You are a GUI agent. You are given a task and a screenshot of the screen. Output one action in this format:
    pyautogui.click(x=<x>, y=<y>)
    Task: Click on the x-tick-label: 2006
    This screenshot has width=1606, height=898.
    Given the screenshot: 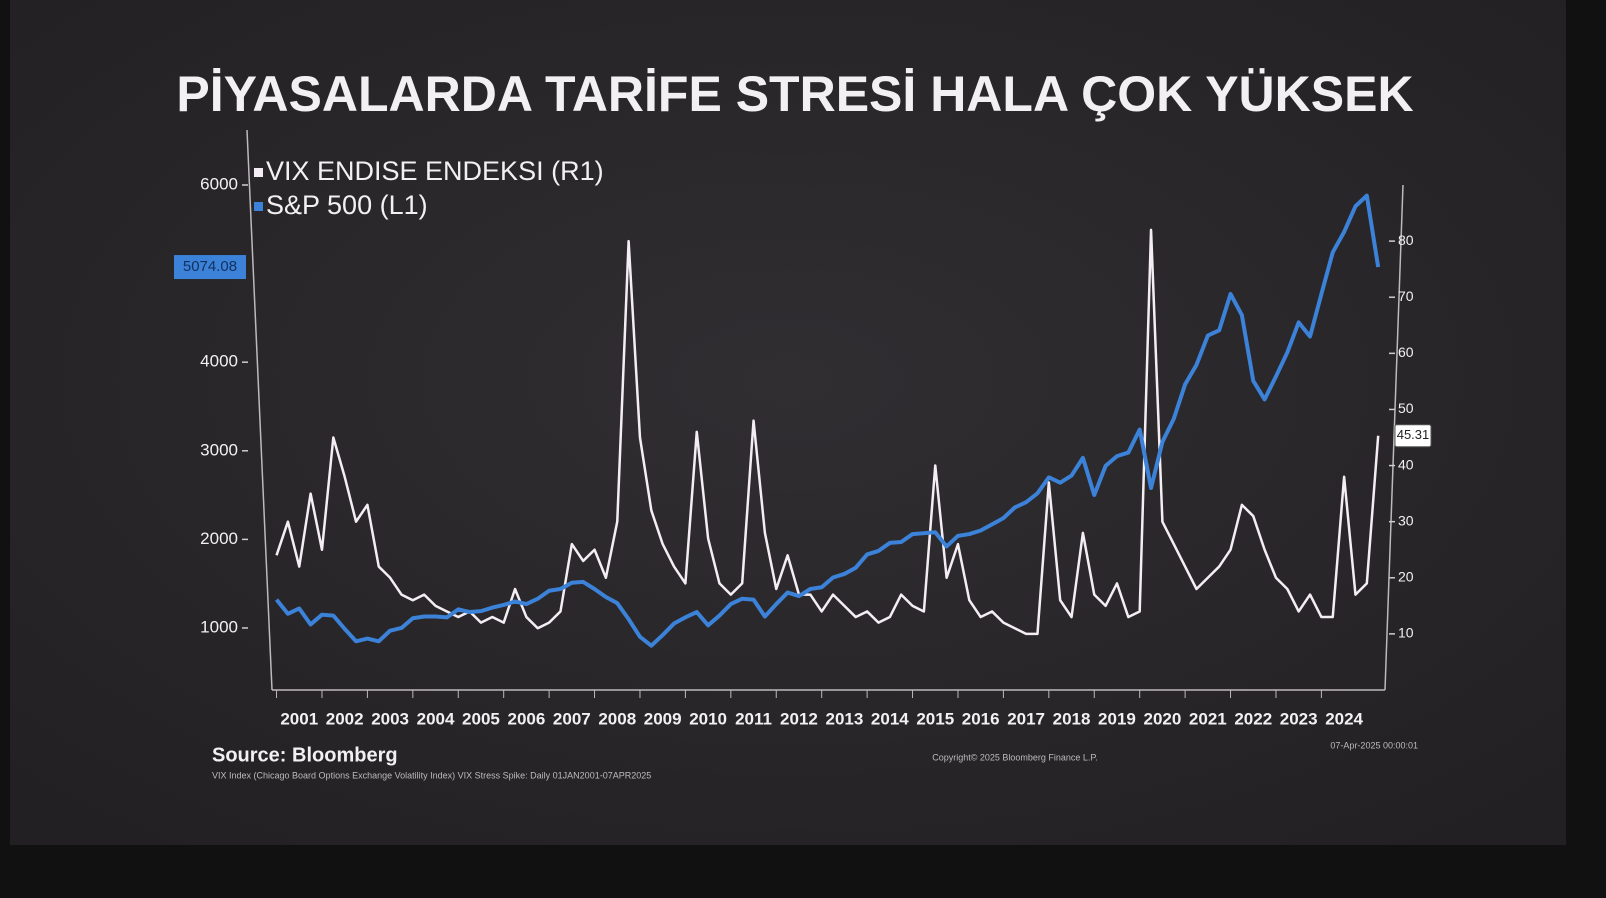 What is the action you would take?
    pyautogui.click(x=526, y=718)
    